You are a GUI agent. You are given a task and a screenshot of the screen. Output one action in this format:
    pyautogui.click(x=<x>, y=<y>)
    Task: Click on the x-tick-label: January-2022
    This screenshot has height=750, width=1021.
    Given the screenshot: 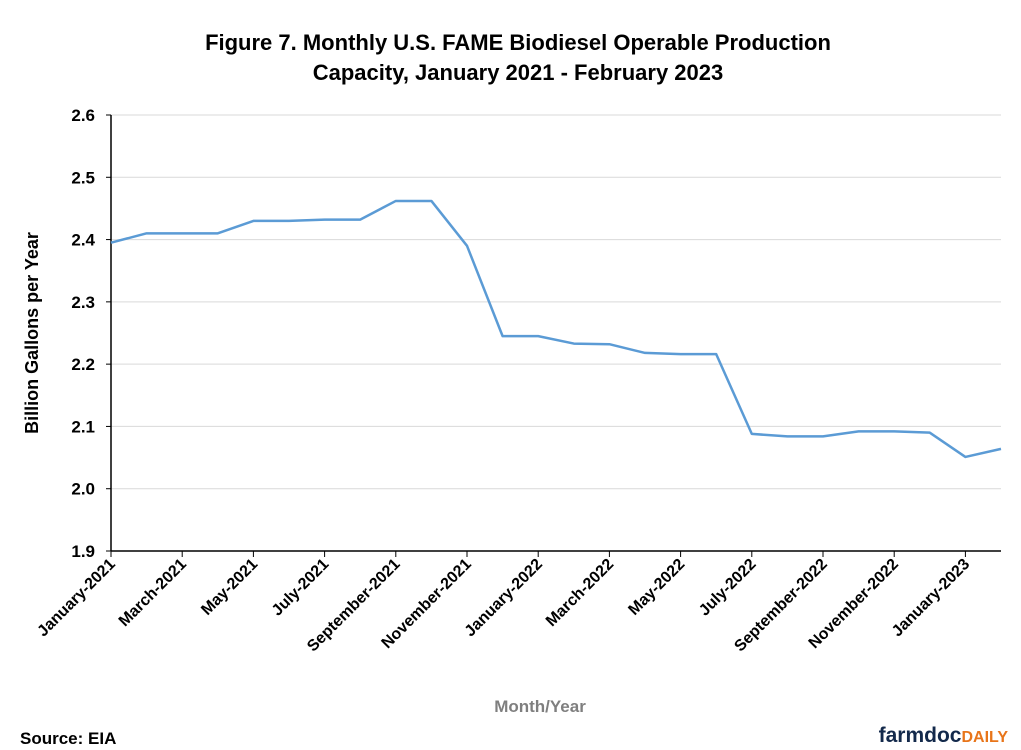 What is the action you would take?
    pyautogui.click(x=504, y=598)
    